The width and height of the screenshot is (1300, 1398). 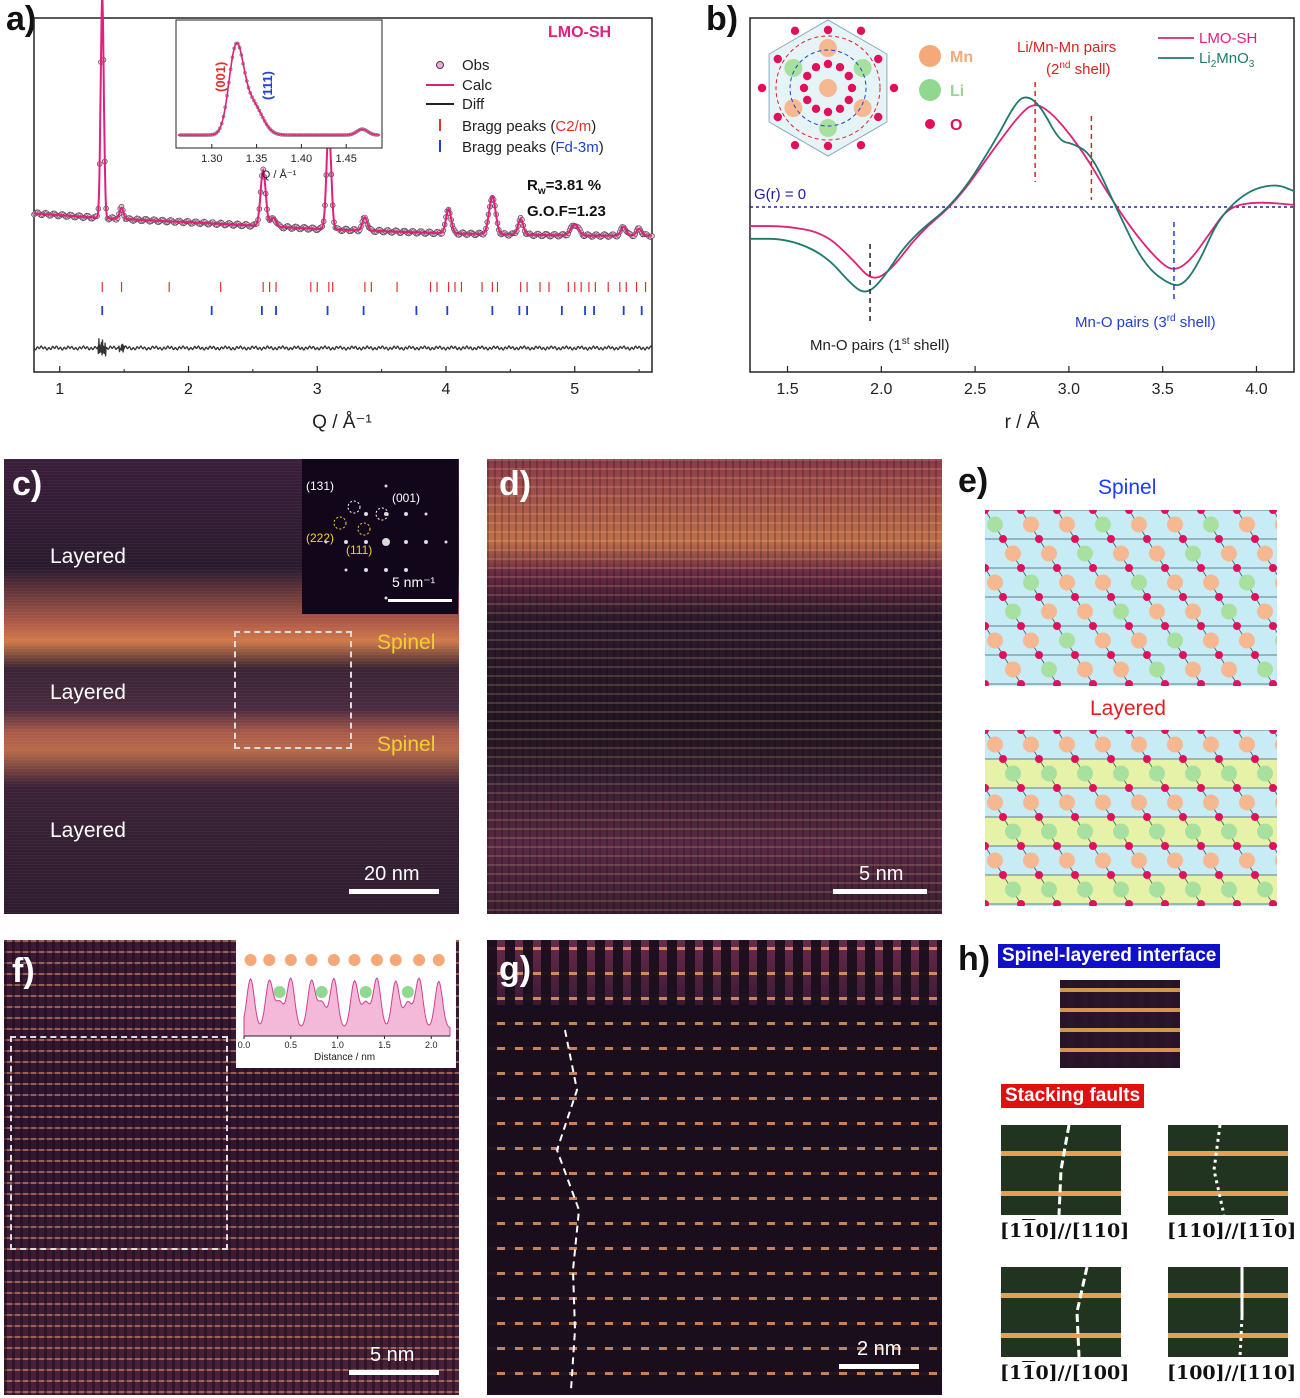 What do you see at coordinates (244, 1045) in the screenshot?
I see `profile-tick-label: 0.0` at bounding box center [244, 1045].